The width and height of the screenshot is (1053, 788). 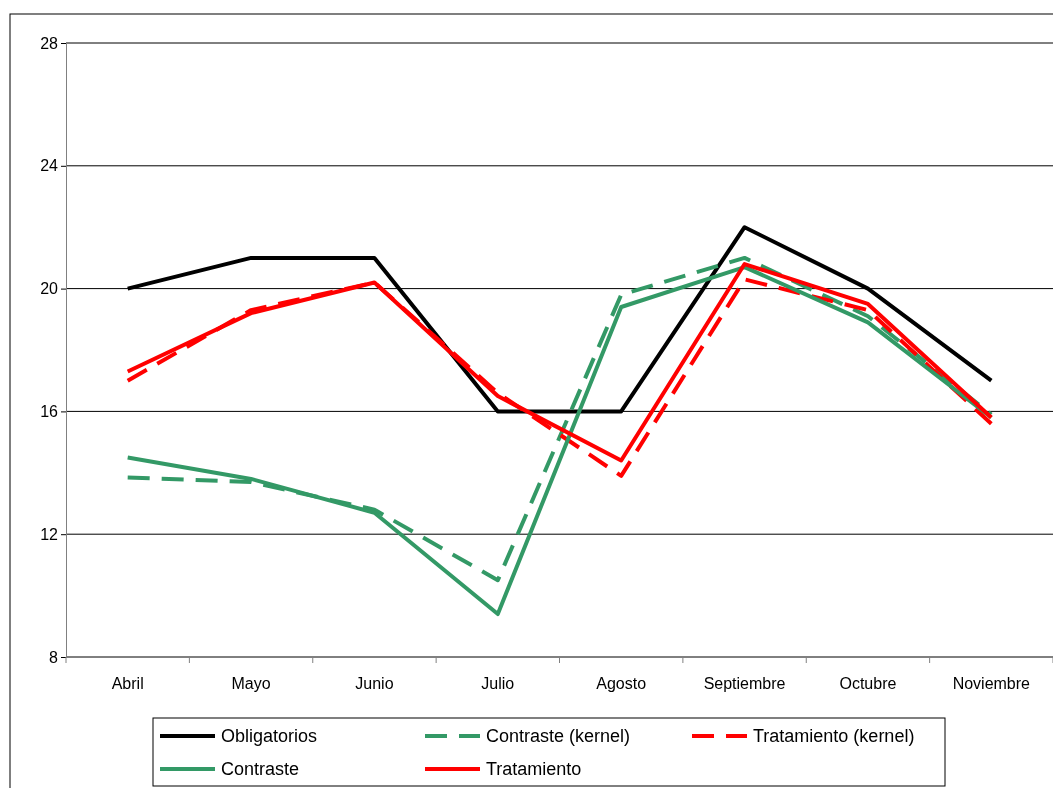 What do you see at coordinates (49, 412) in the screenshot?
I see `y-tick-label: 16` at bounding box center [49, 412].